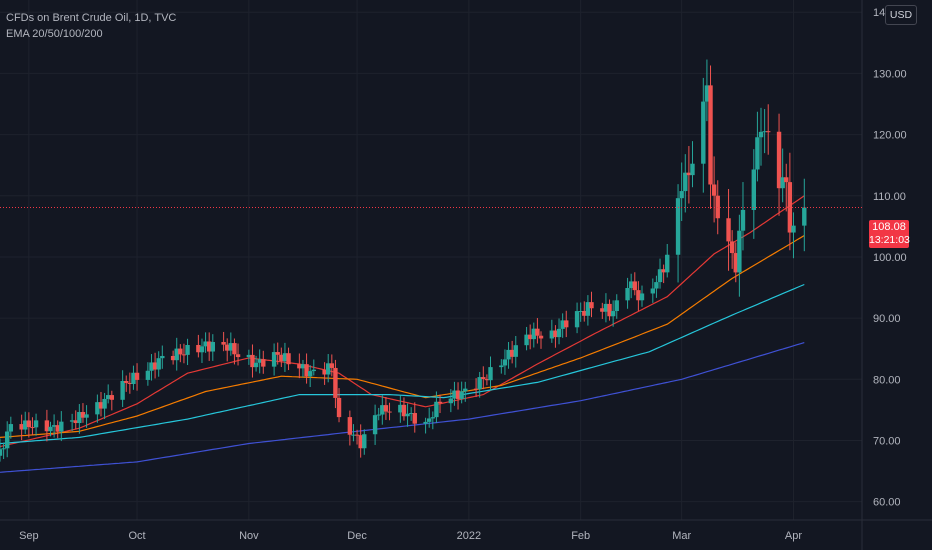  Describe the element at coordinates (29, 536) in the screenshot. I see `x-tick-label: Sep` at that location.